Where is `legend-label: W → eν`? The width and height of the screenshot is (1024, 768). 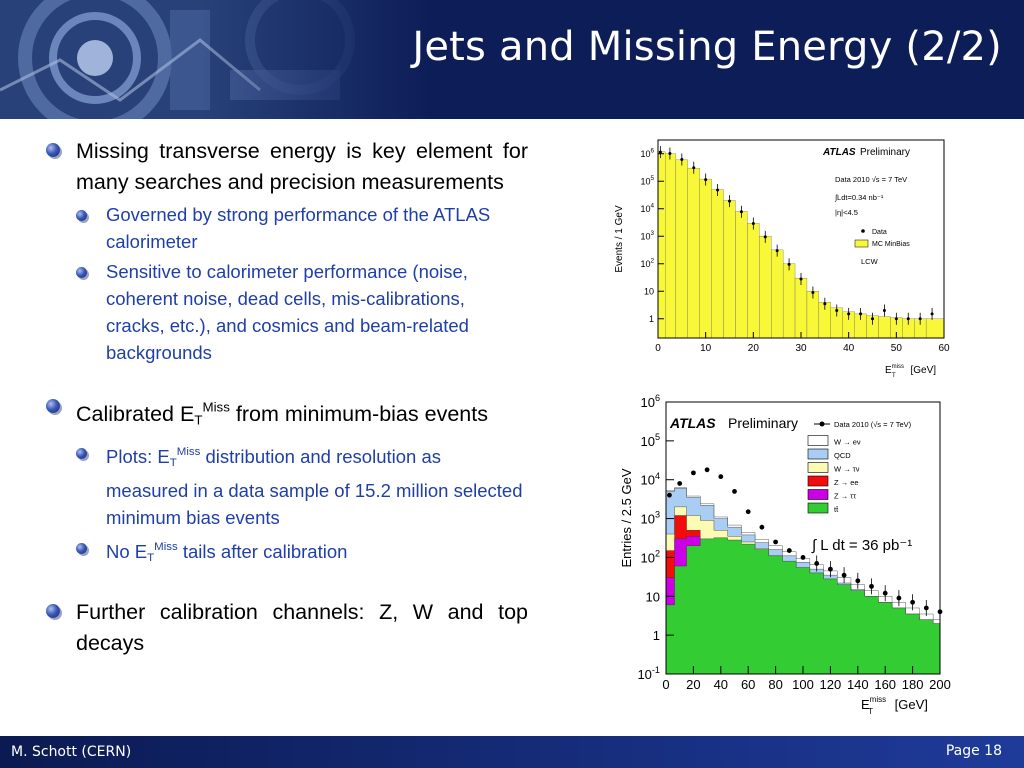
legend-label: W → eν is located at coordinates (847, 442).